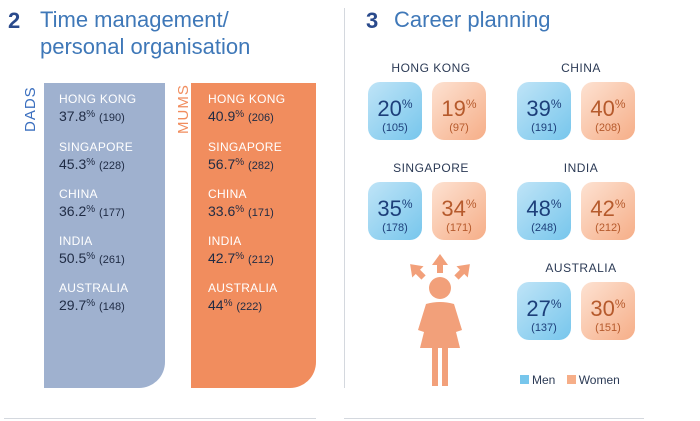 The height and width of the screenshot is (421, 700). Describe the element at coordinates (112, 166) in the screenshot. I see `dads-count: (228)` at that location.